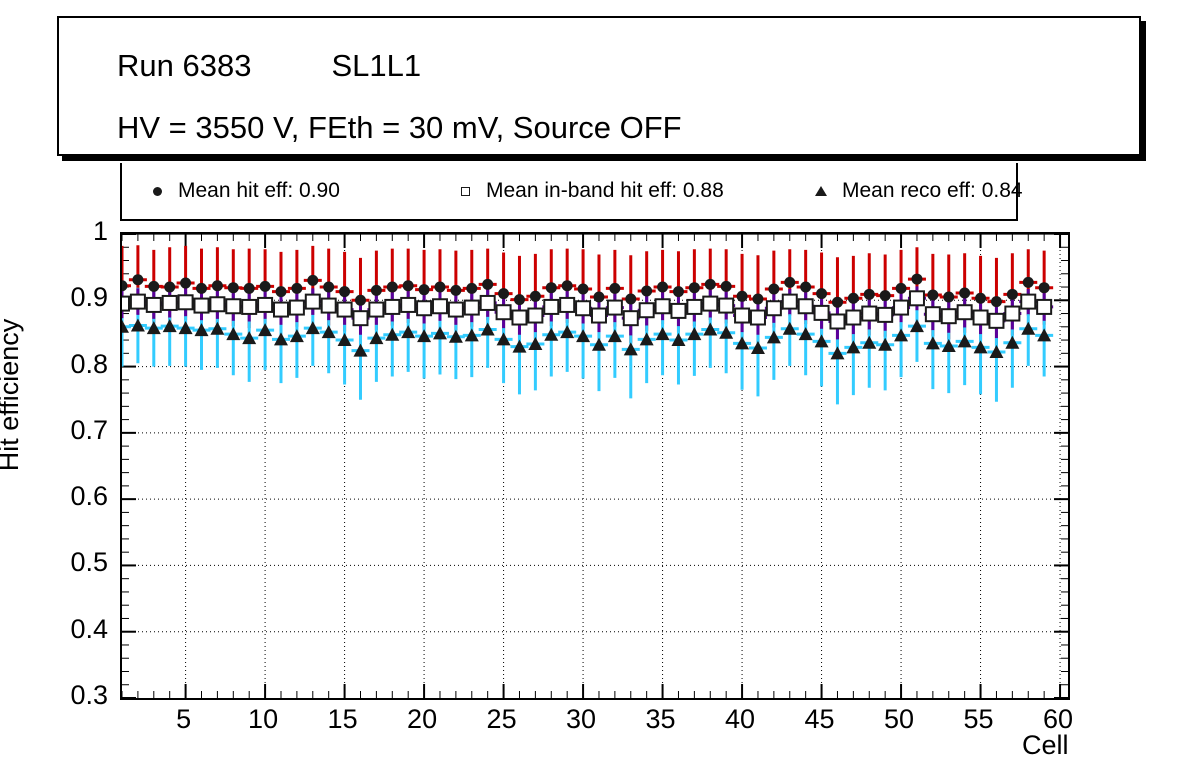  I want to click on legend-label-hit-eff: Mean hit eff: 0.90, so click(259, 190).